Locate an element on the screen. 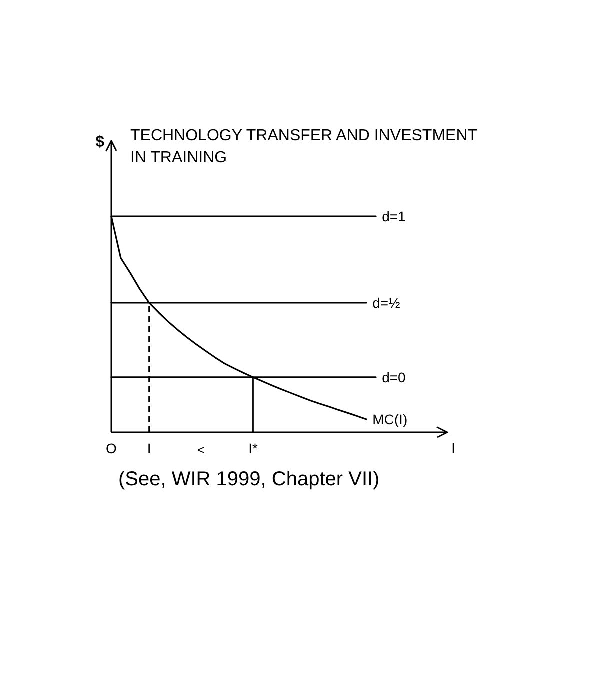 This screenshot has height=692, width=595. series-label: d=0 is located at coordinates (394, 377).